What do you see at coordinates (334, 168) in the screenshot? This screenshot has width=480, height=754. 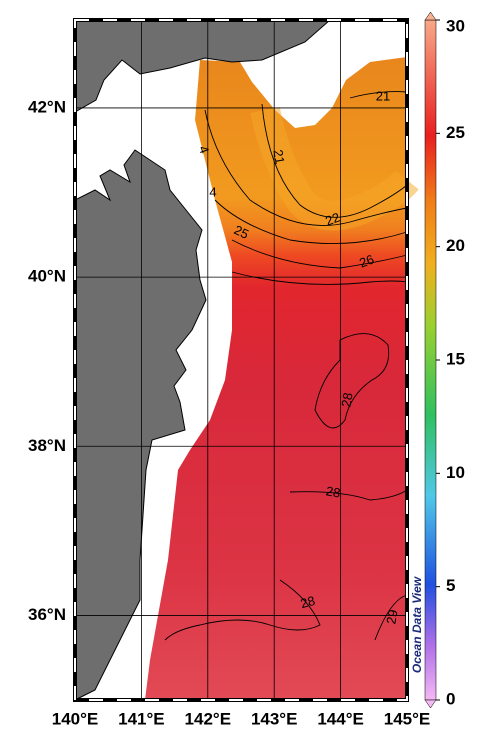 I see `warm-core` at bounding box center [334, 168].